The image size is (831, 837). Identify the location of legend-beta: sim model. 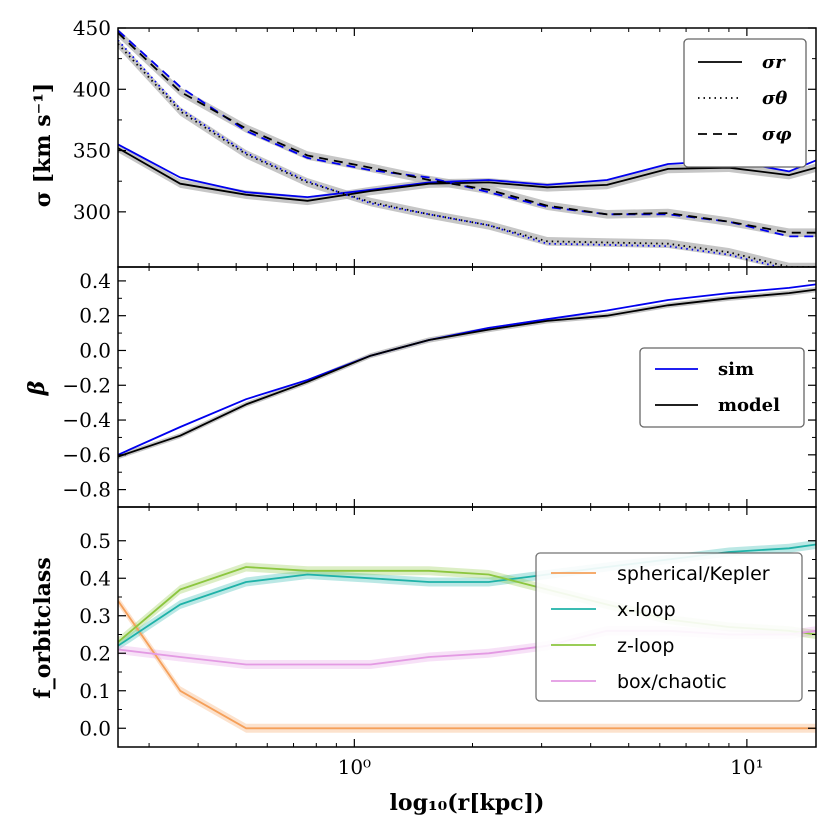
(722, 387).